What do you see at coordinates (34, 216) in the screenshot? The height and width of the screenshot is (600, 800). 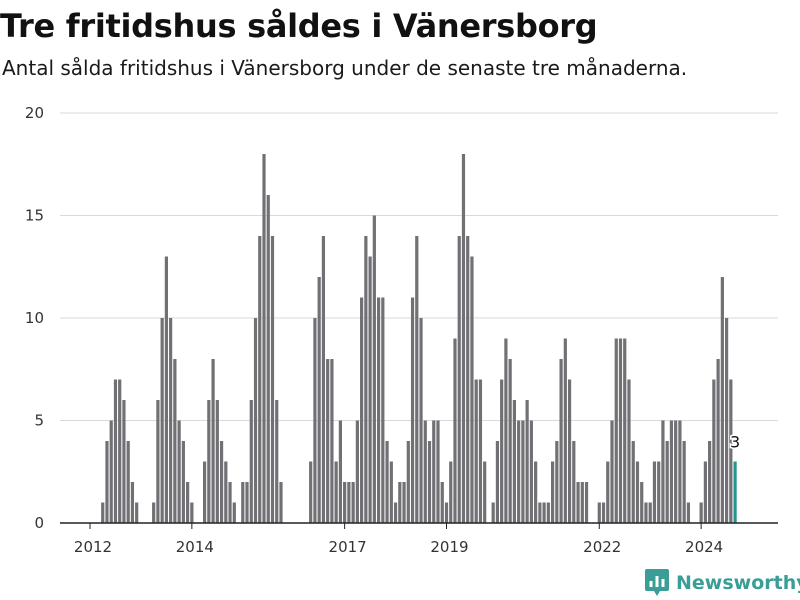 I see `y-tick-label: 15` at bounding box center [34, 216].